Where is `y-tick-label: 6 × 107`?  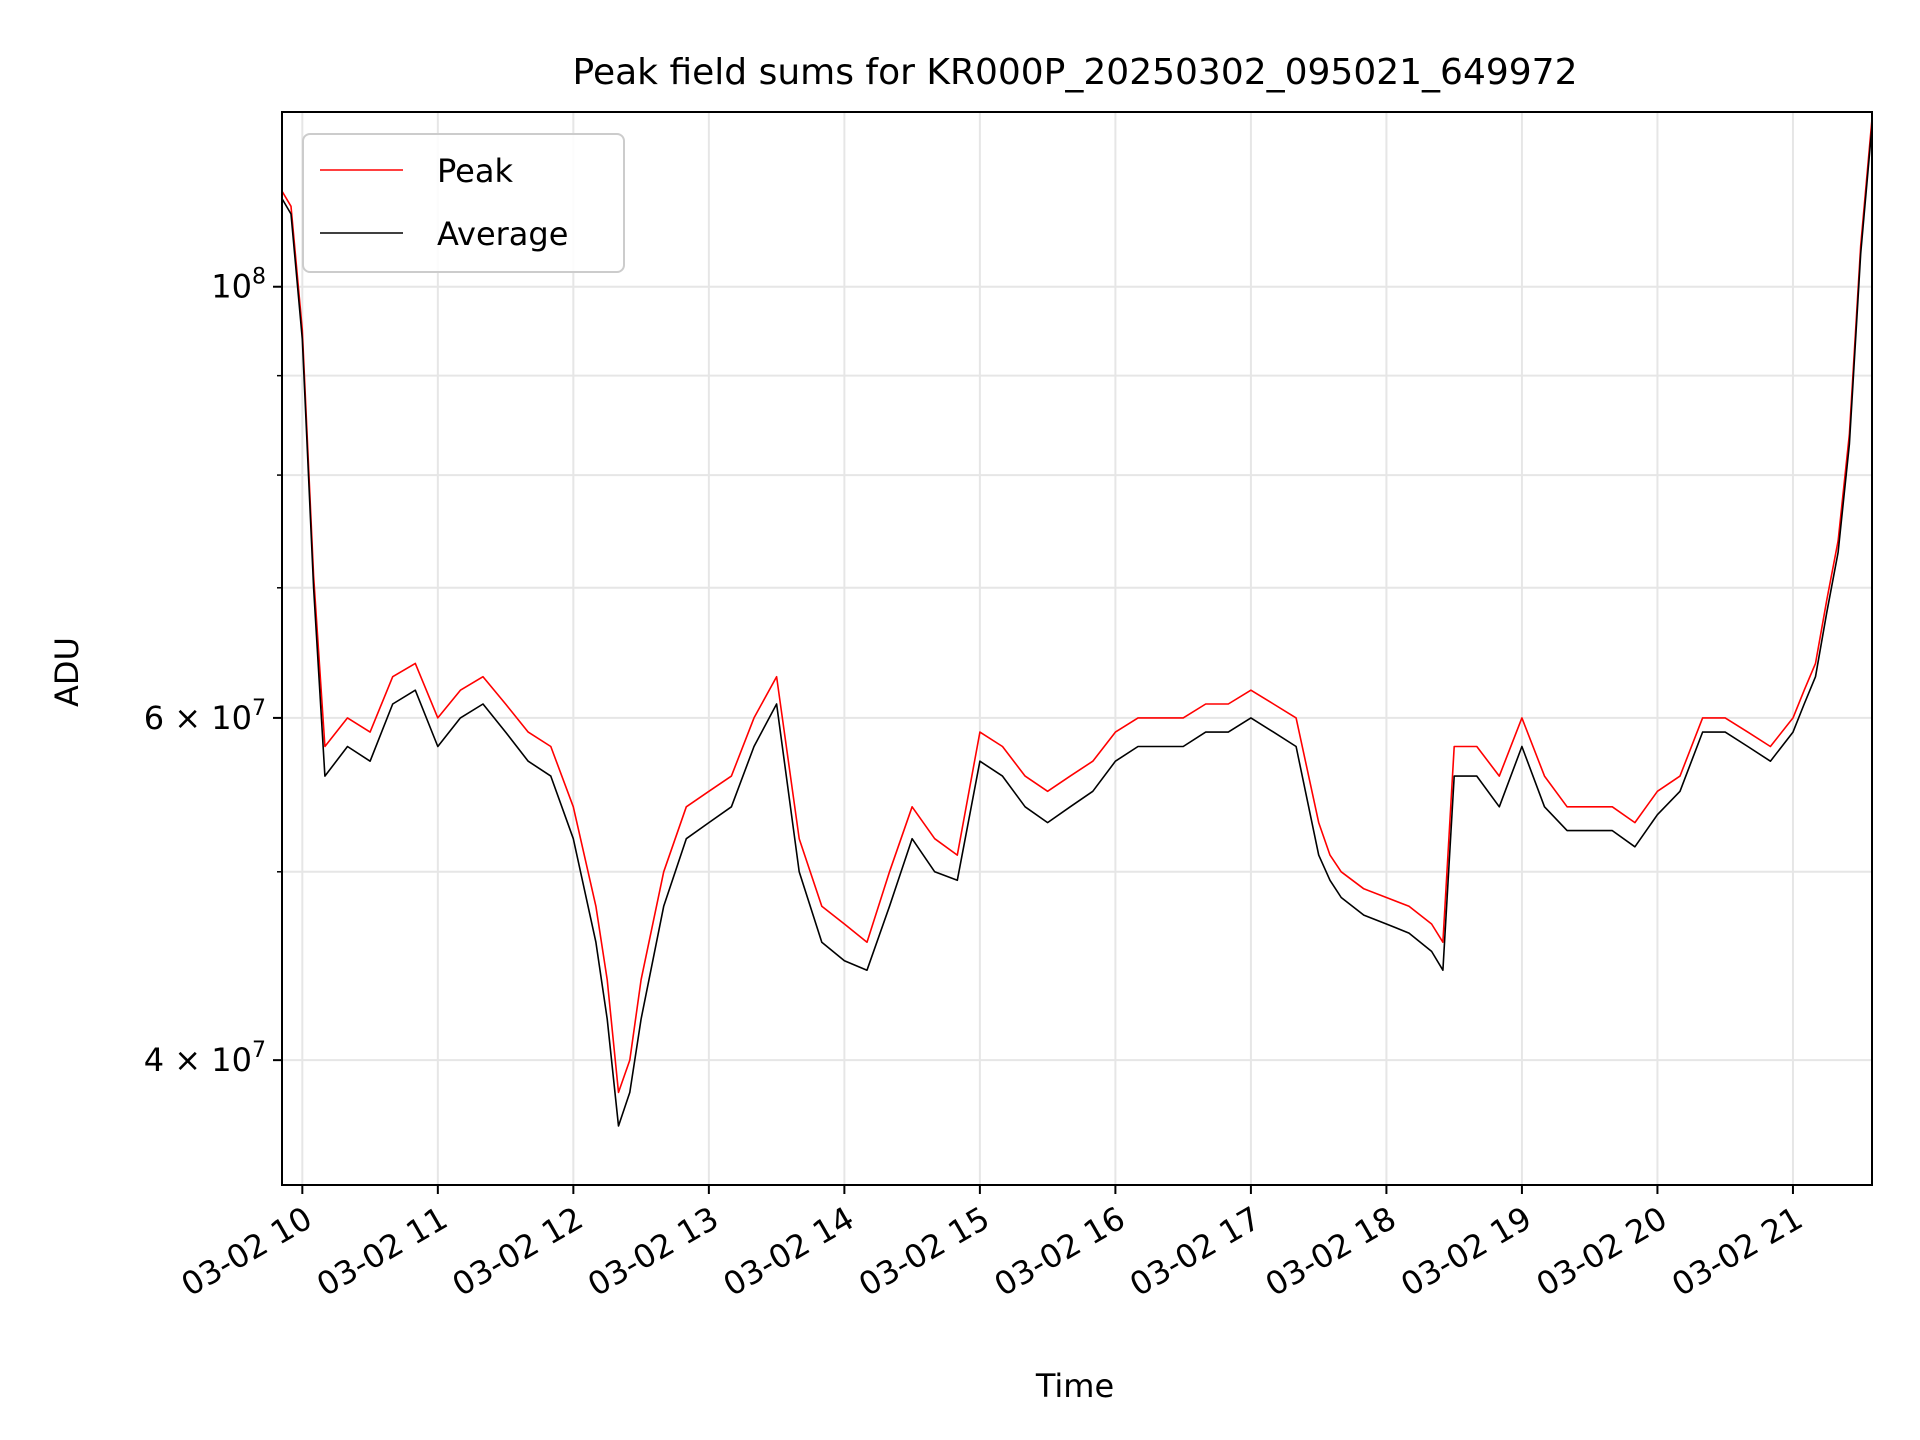 y-tick-label: 6 × 107 is located at coordinates (205, 716).